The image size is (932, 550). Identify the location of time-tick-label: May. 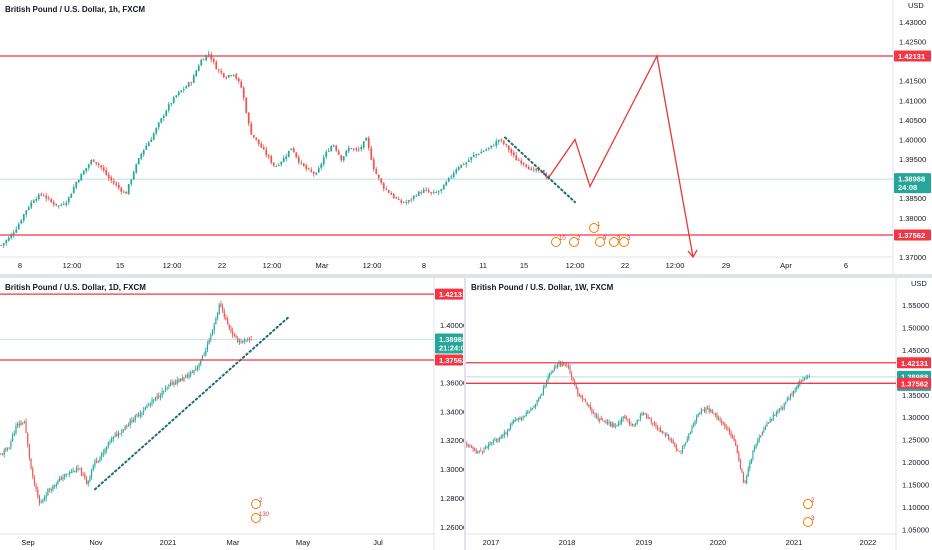
(303, 542).